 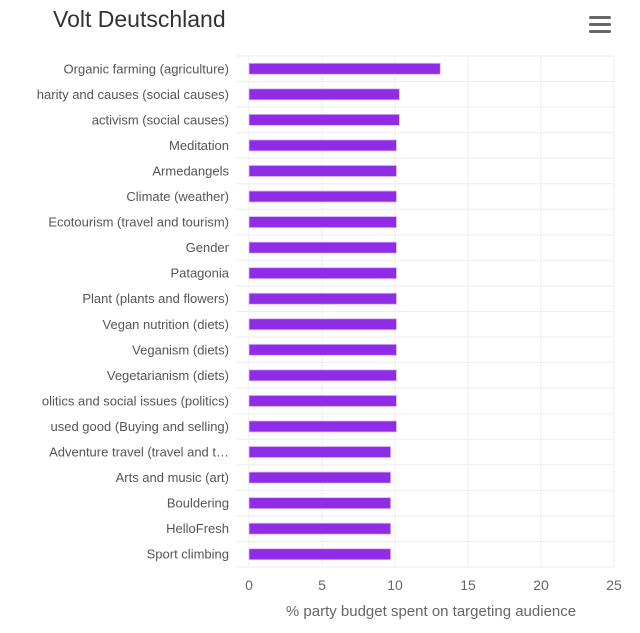 What do you see at coordinates (166, 324) in the screenshot?
I see `category-label: Vegan nutrition (diets)` at bounding box center [166, 324].